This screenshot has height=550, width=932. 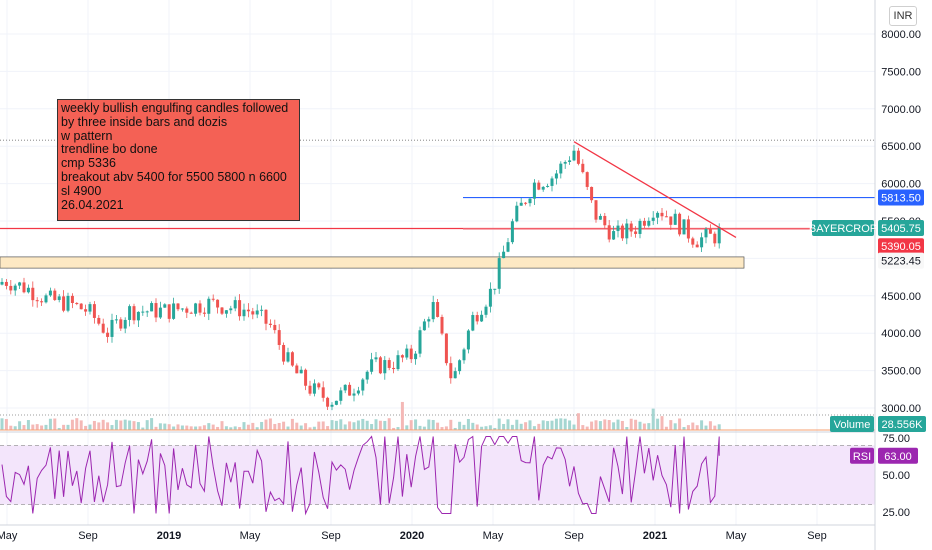 I want to click on rsi-label-bg, so click(x=862, y=455).